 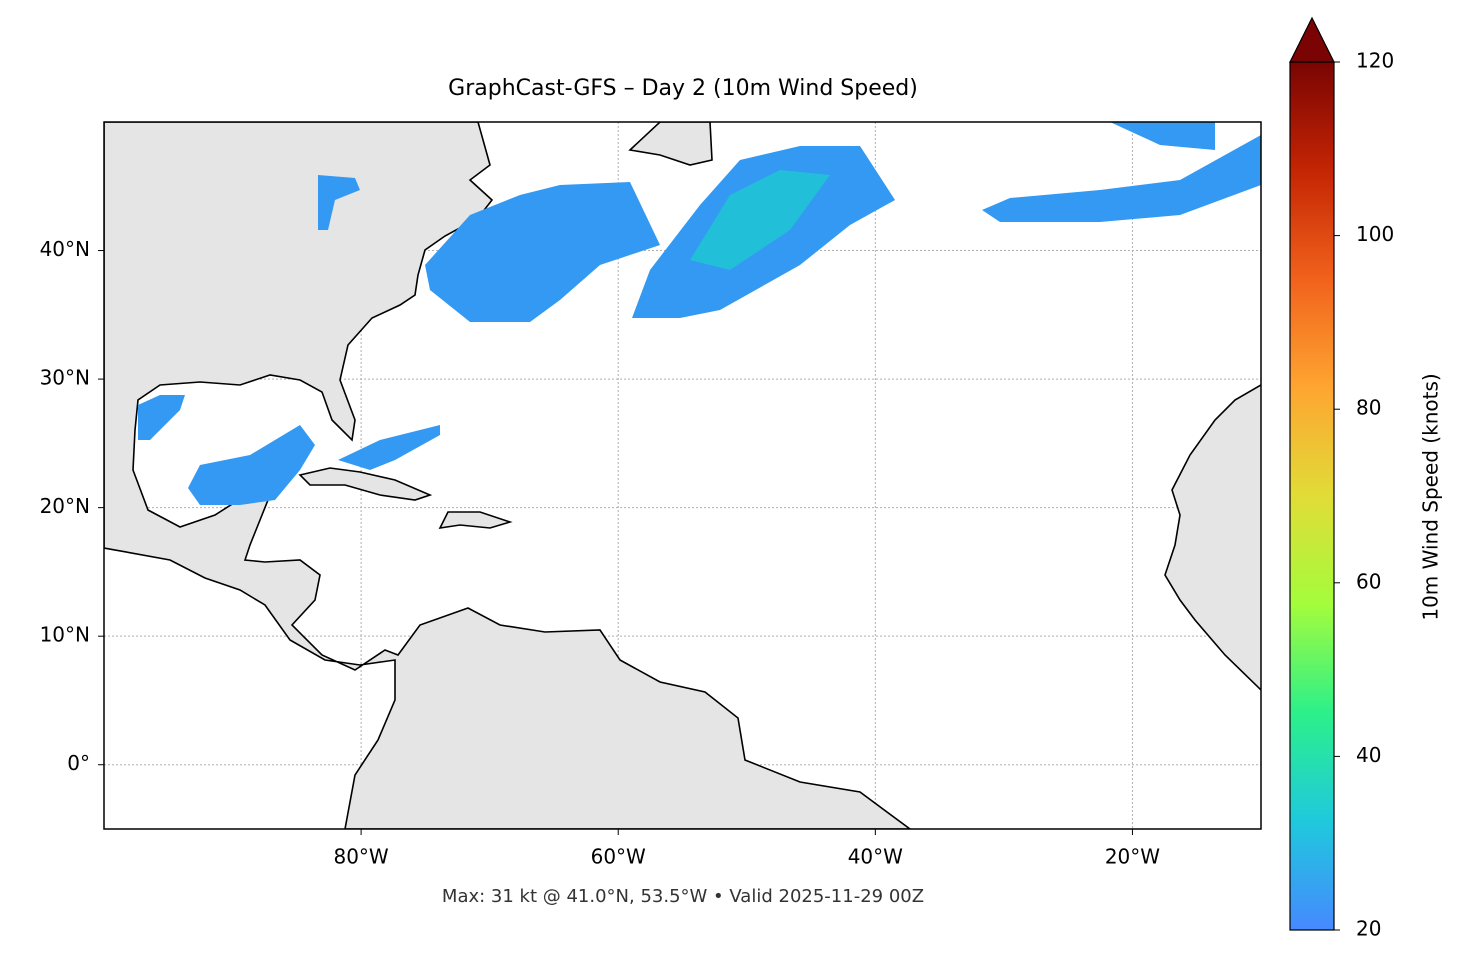 What do you see at coordinates (760, 220) in the screenshot?
I see `wind-core` at bounding box center [760, 220].